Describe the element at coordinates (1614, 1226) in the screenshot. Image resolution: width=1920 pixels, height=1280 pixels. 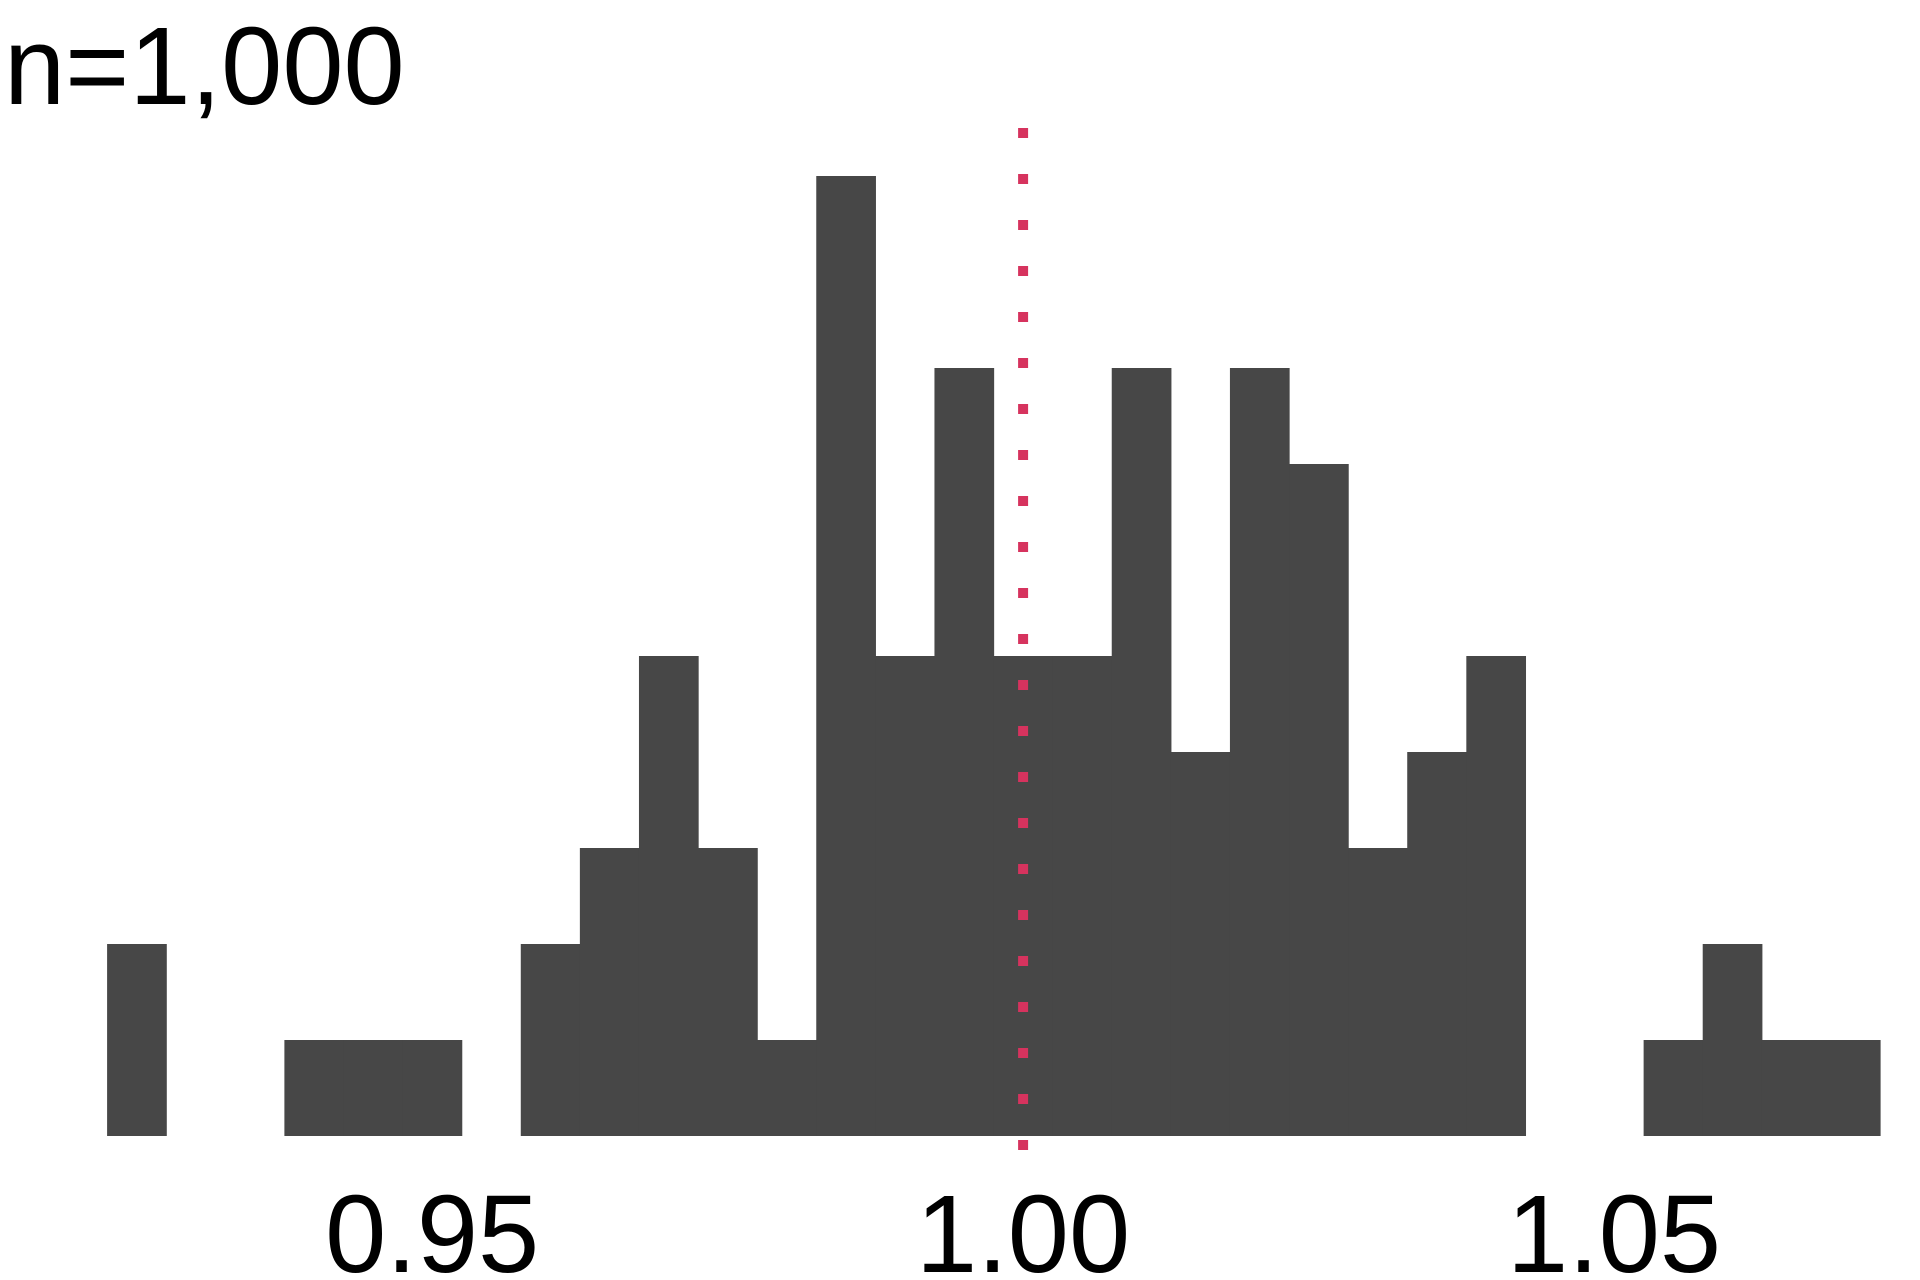
I see `x-tick-label: 1.05` at that location.